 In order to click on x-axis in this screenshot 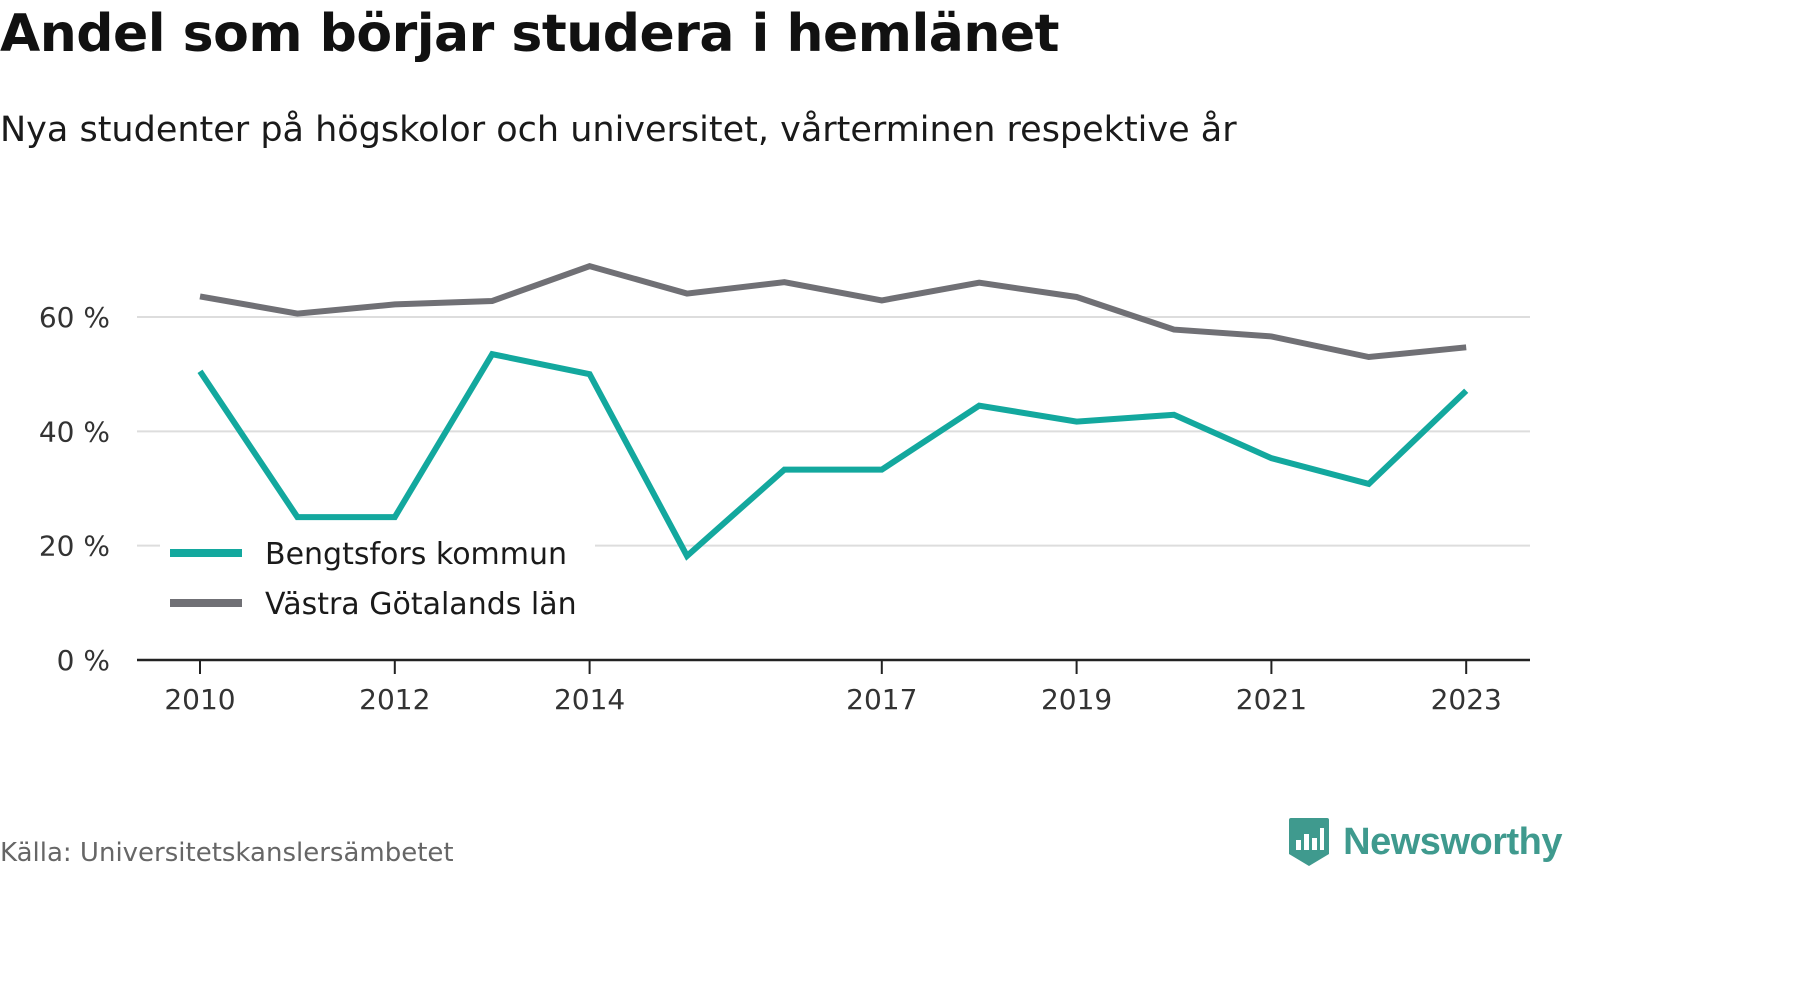, I will do `click(833, 666)`.